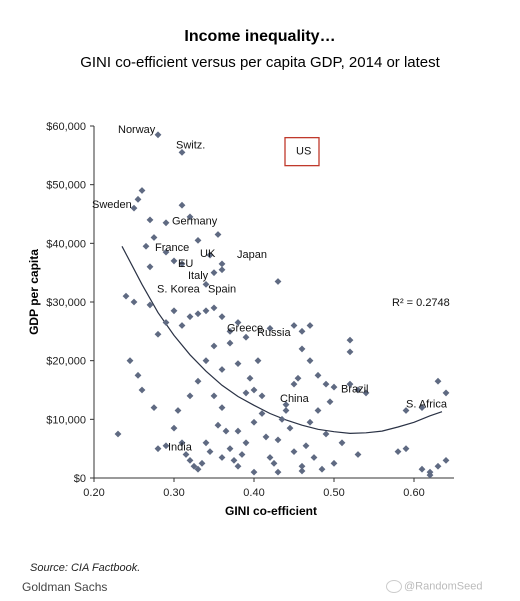 Image resolution: width=520 pixels, height=601 pixels. Describe the element at coordinates (295, 399) in the screenshot. I see `country-label: China` at that location.